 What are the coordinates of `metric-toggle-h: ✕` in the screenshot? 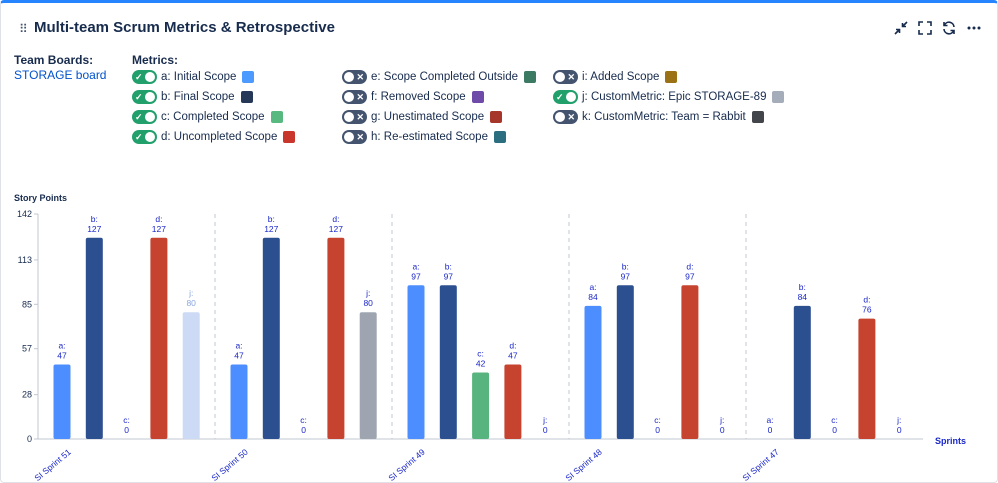 It's located at (354, 137).